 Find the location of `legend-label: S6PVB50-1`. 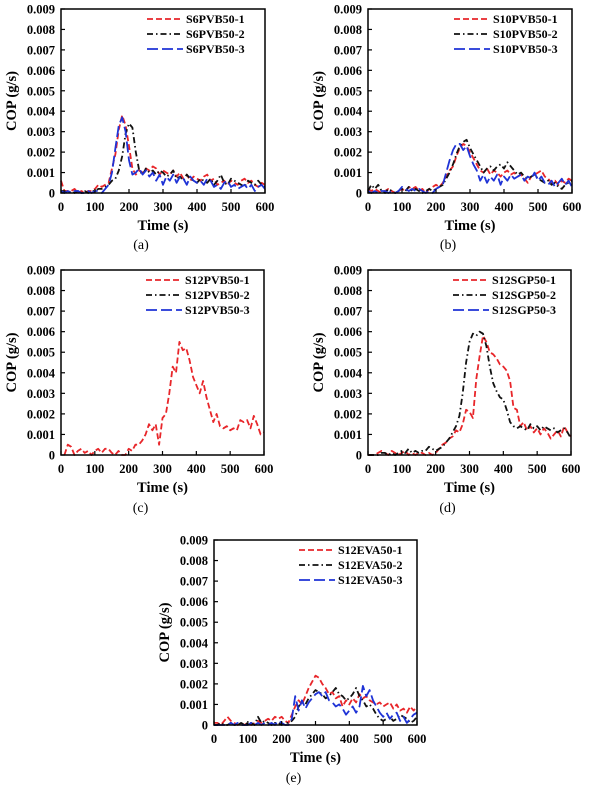

legend-label: S6PVB50-1 is located at coordinates (215, 19).